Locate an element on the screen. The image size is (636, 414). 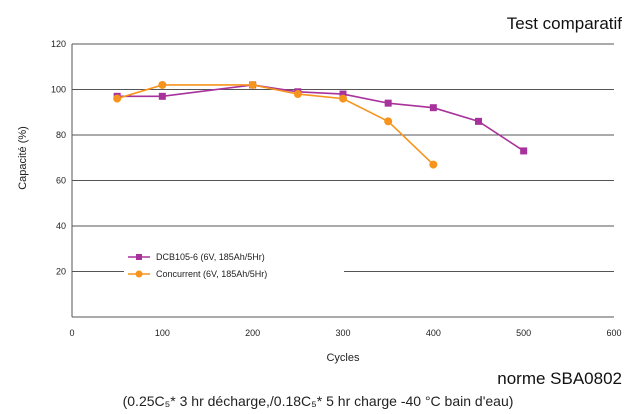
y-tick-label: 120 is located at coordinates (58, 44).